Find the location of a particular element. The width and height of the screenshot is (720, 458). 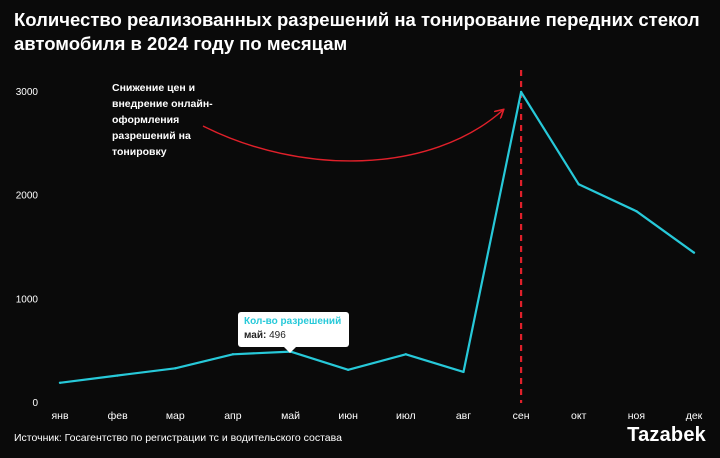

x-tick-label: янв is located at coordinates (59, 416).